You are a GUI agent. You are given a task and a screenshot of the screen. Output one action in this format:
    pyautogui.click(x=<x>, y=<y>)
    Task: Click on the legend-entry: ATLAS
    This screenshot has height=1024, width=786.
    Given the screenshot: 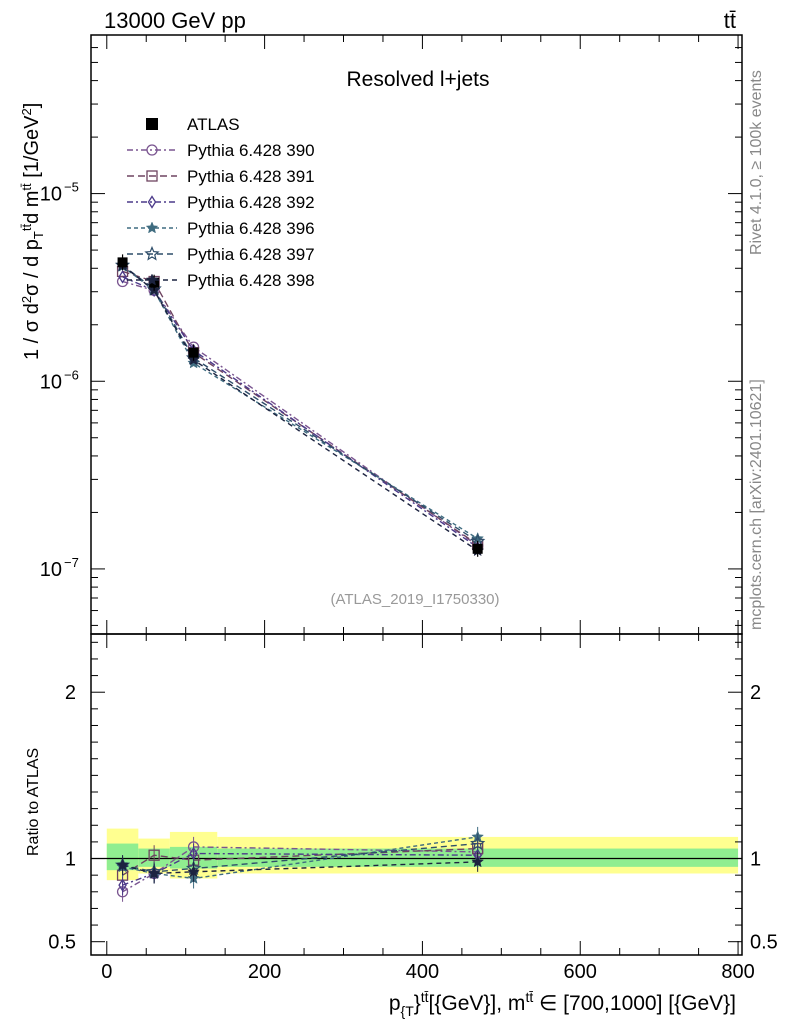 What is the action you would take?
    pyautogui.click(x=193, y=124)
    